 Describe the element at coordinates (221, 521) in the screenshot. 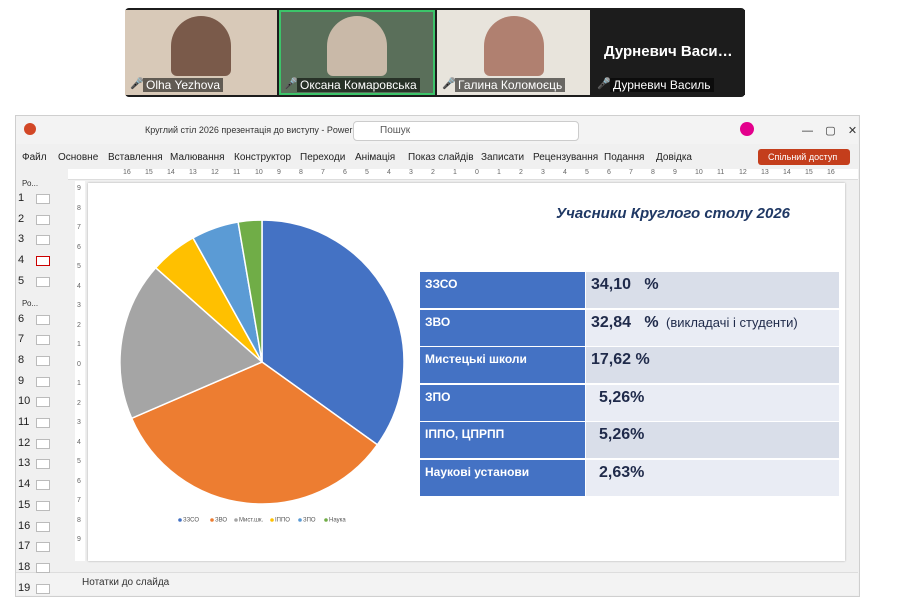

I see `legend-label: ЗВО` at that location.